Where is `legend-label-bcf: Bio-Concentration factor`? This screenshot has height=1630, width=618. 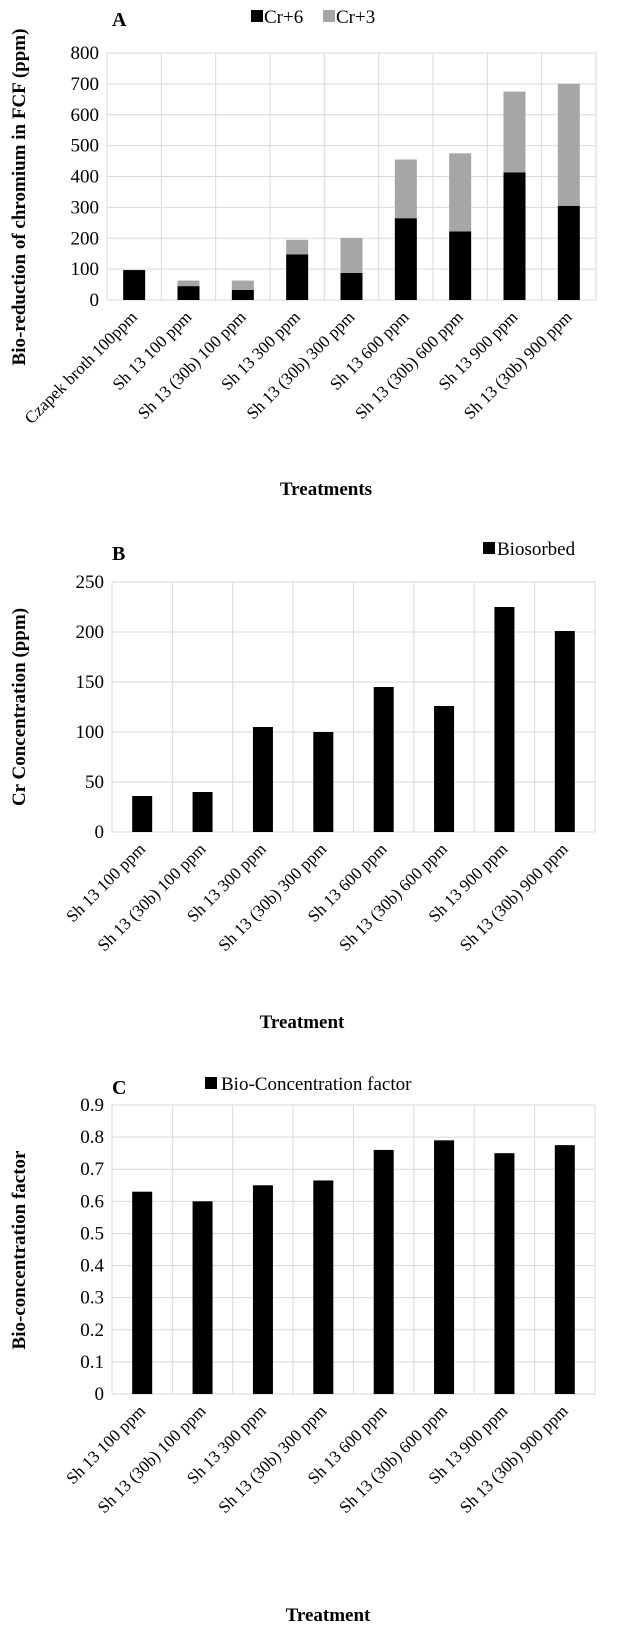 legend-label-bcf: Bio-Concentration factor is located at coordinates (316, 1084).